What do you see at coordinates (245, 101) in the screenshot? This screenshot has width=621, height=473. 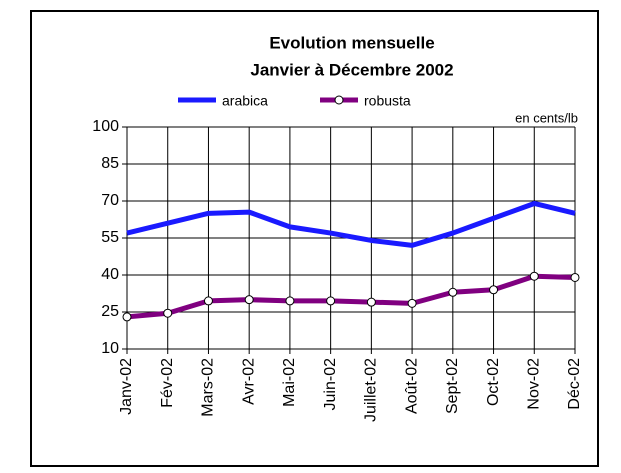 I see `legend-label: arabica` at bounding box center [245, 101].